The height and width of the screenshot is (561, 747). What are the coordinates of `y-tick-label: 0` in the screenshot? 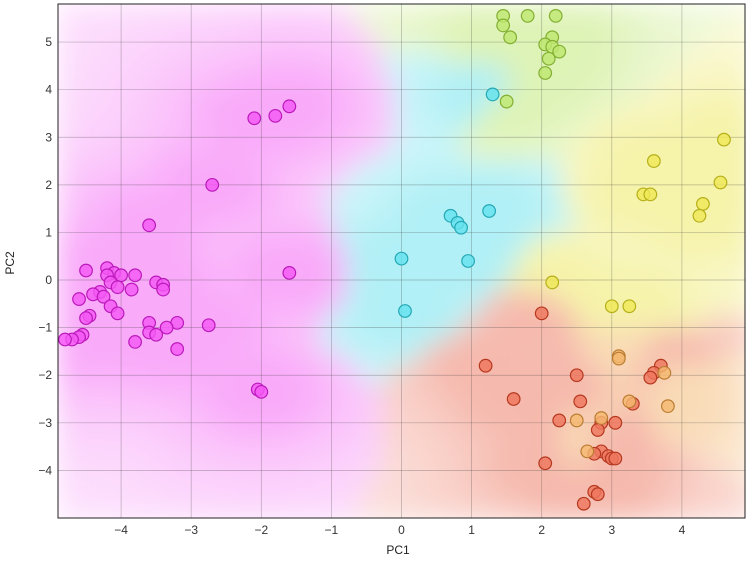 It's located at (48, 280).